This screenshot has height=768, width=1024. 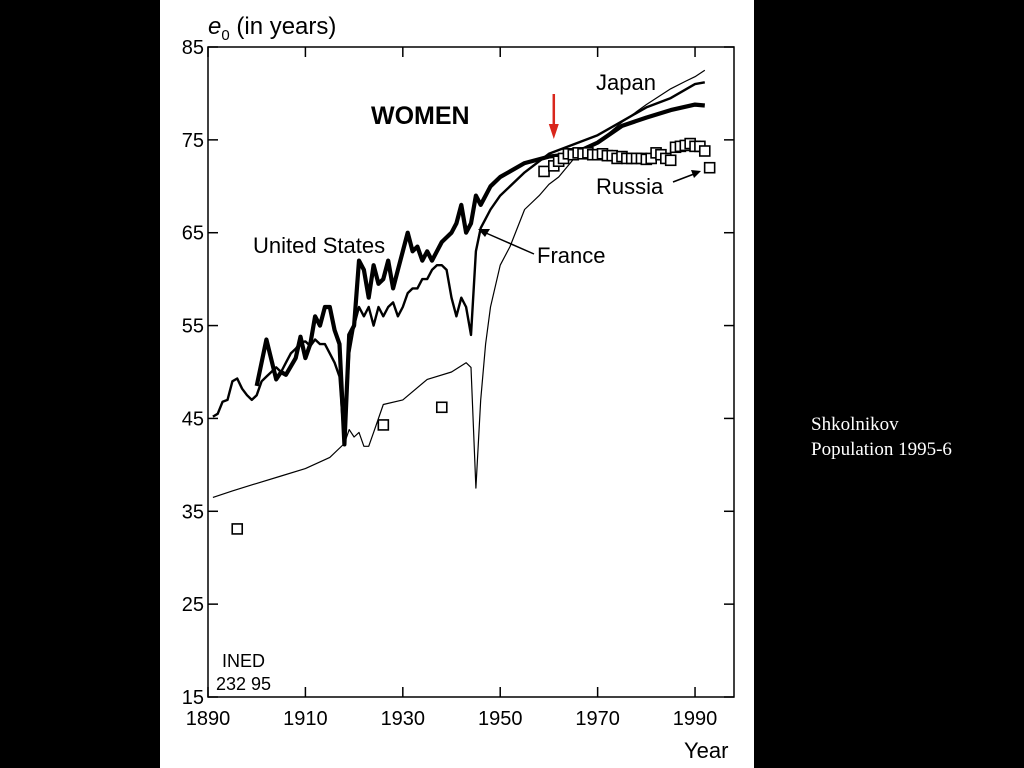 What do you see at coordinates (630, 186) in the screenshot?
I see `label-russia: Russia` at bounding box center [630, 186].